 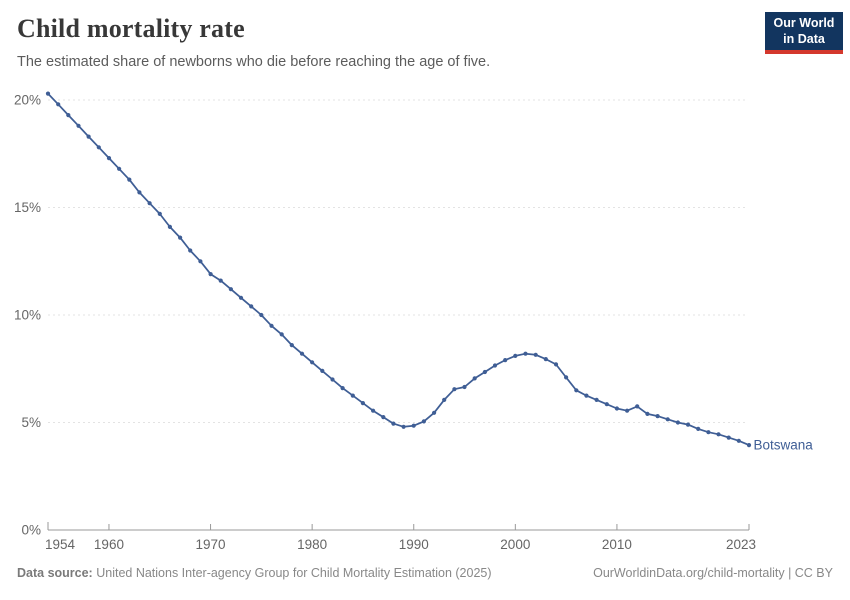 I want to click on x-tick-label: 2010, so click(x=617, y=544).